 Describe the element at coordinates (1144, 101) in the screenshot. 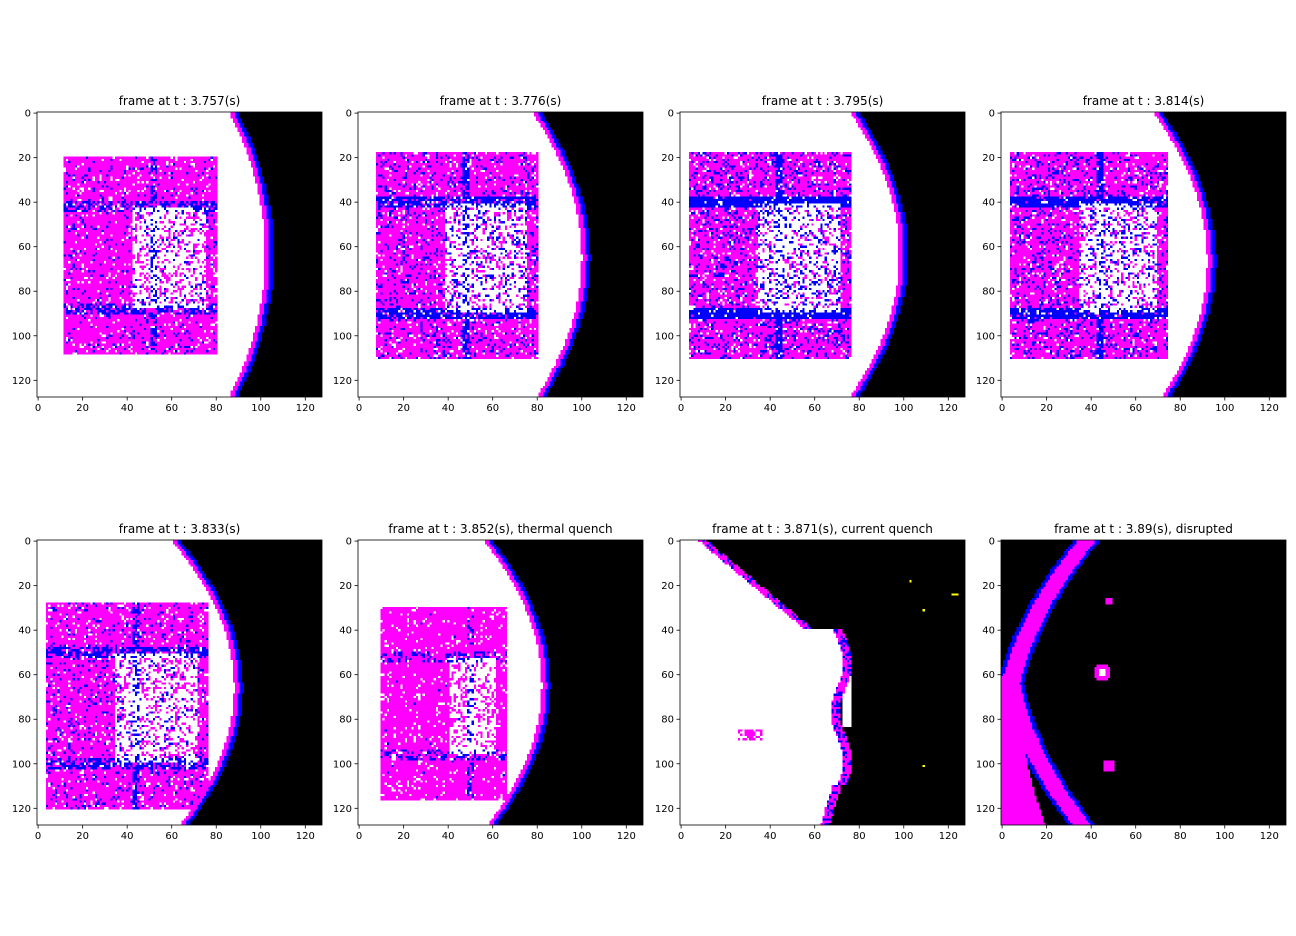

I see `panel-title: frame at t : 3.814(s)` at that location.